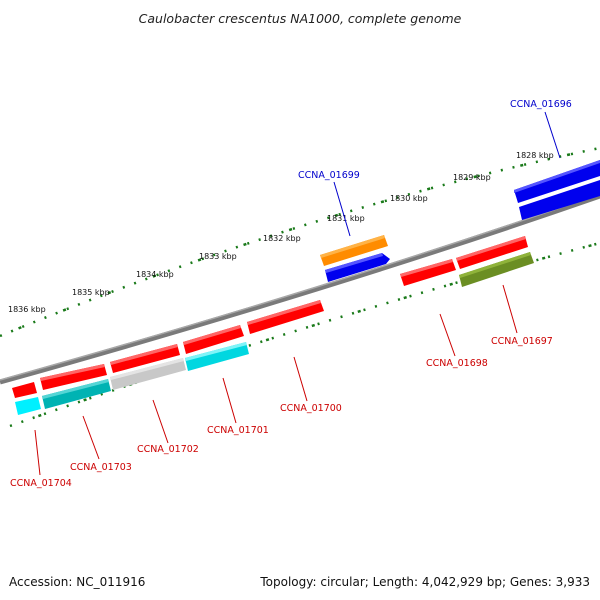 The image size is (600, 600). What do you see at coordinates (148, 374) in the screenshot?
I see `gene-grey` at bounding box center [148, 374].